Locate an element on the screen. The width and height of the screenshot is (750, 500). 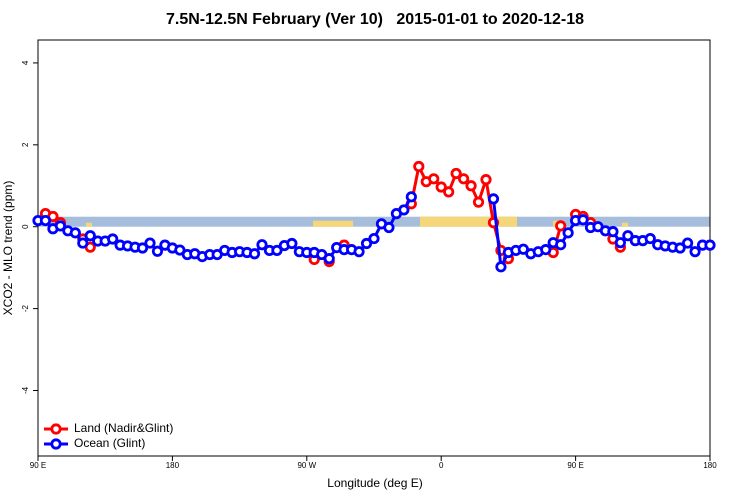
legend-label: Land (Nadir&Glint) is located at coordinates (123, 428).